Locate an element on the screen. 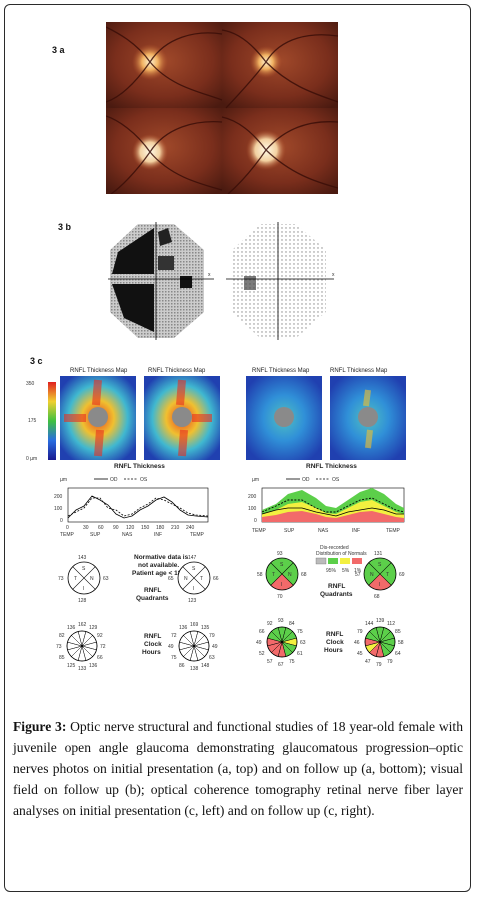 This screenshot has width=477, height=898. quadrant-left-od: S T N I 143 73 63 128 is located at coordinates (83, 579).